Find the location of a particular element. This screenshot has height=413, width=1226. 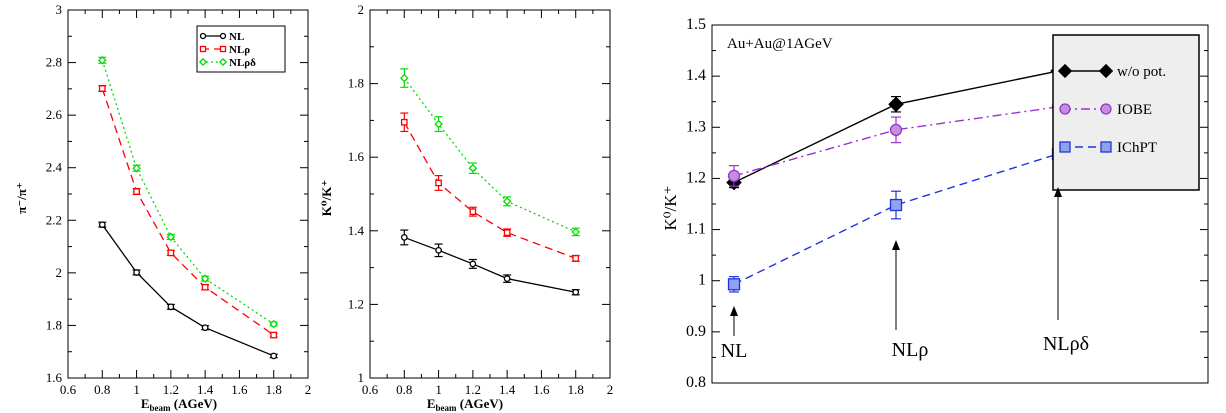

tick-labels: 0.8 0.9 1 1.1 1.2 1.3 1.4 1.5 is located at coordinates (696, 203).